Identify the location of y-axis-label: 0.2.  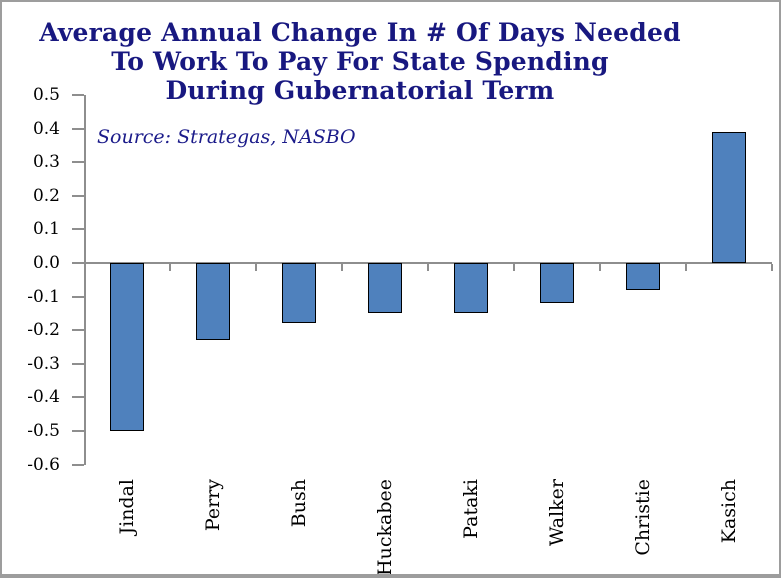
(46, 195).